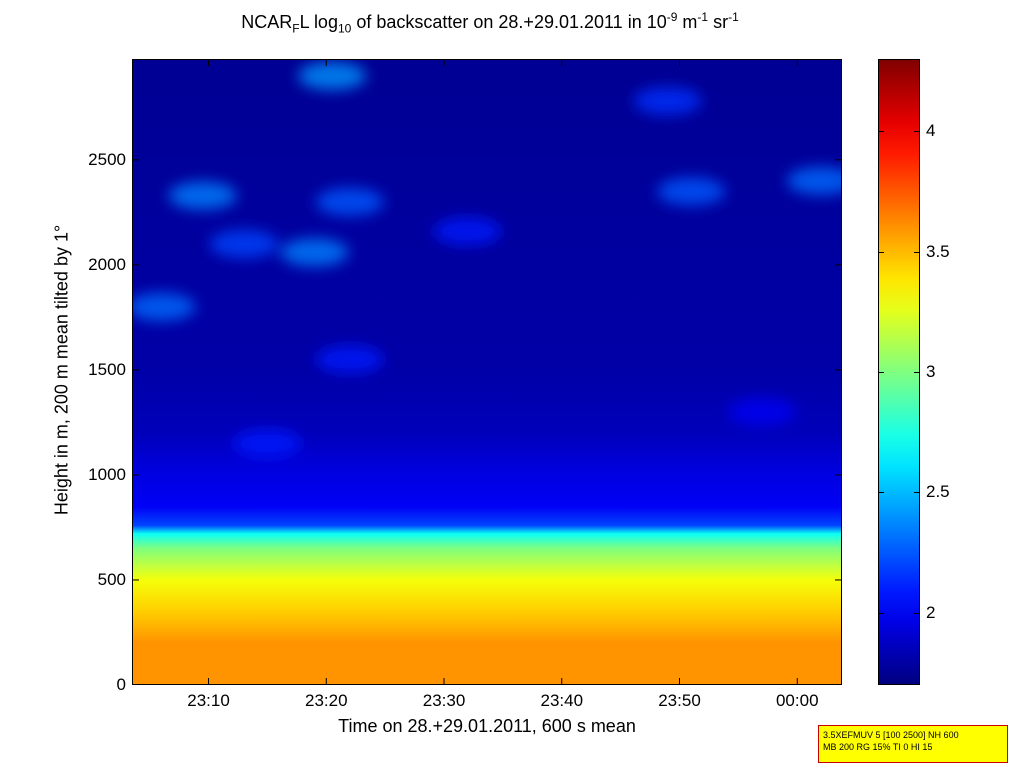 The image size is (1023, 767). Describe the element at coordinates (891, 735) in the screenshot. I see `info-line-1: 3.5XEFMUV 5 [100 2500] NH 600` at that location.